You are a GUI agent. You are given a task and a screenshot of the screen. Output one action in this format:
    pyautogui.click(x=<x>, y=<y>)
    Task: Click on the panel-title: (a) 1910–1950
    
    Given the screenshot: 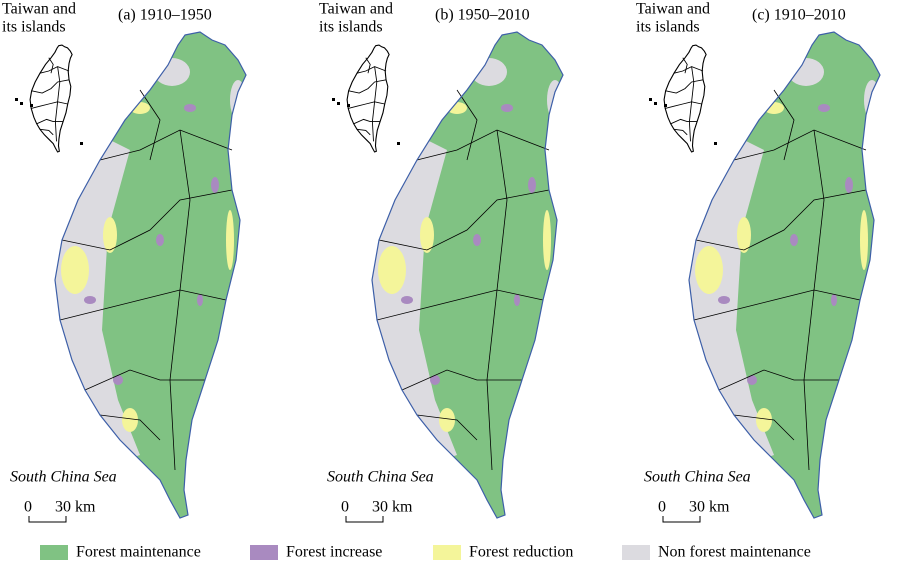 What is the action you would take?
    pyautogui.click(x=165, y=15)
    